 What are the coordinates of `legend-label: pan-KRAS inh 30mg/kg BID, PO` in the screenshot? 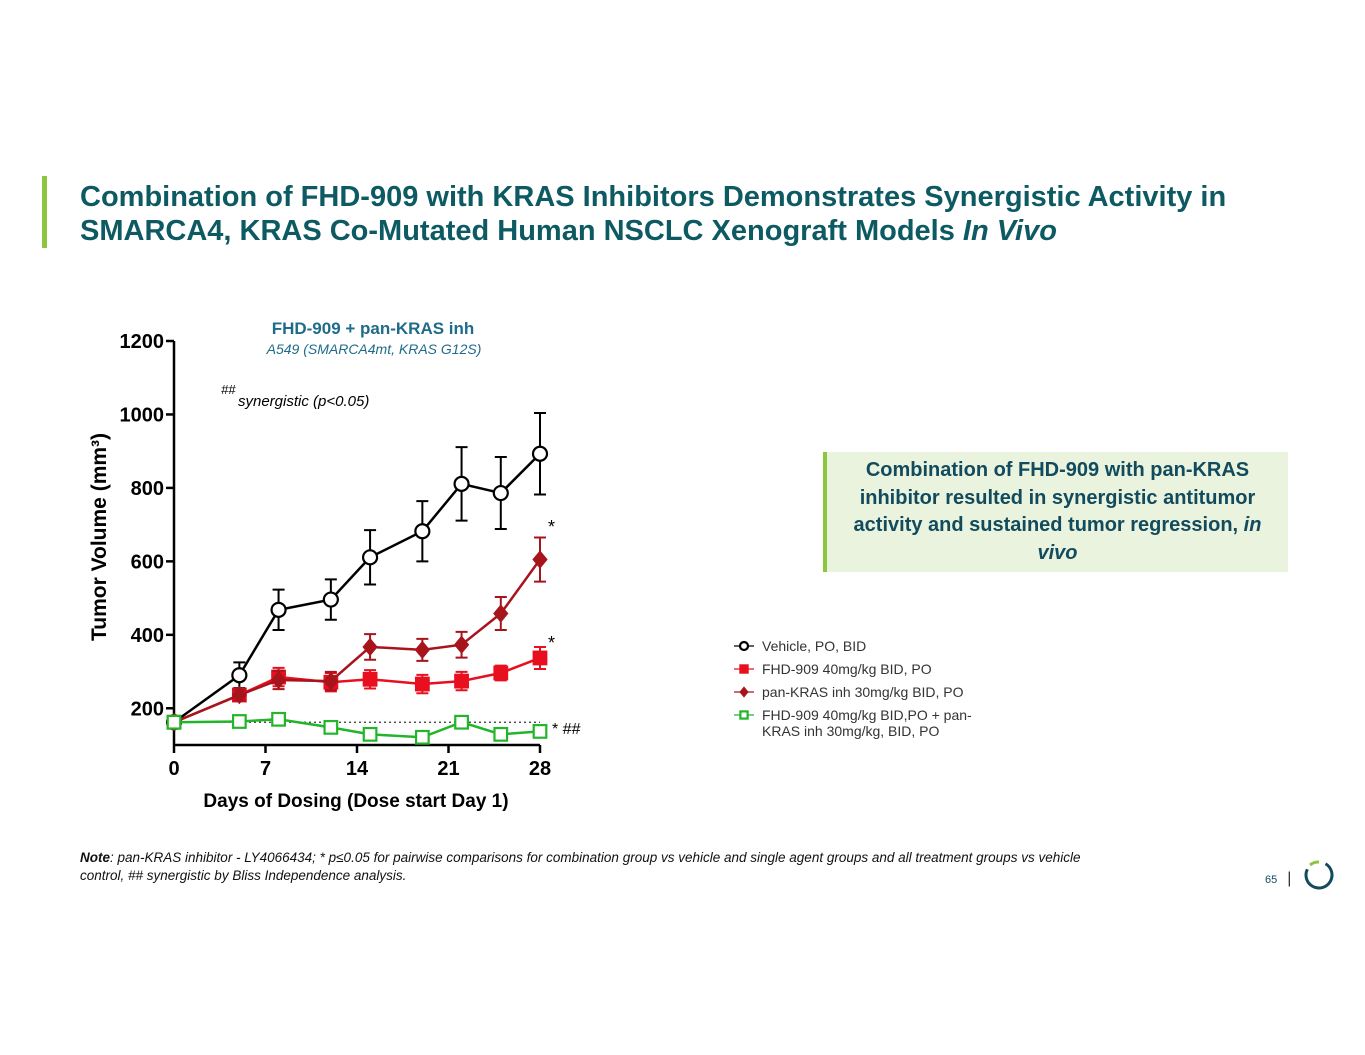 It's located at (863, 692).